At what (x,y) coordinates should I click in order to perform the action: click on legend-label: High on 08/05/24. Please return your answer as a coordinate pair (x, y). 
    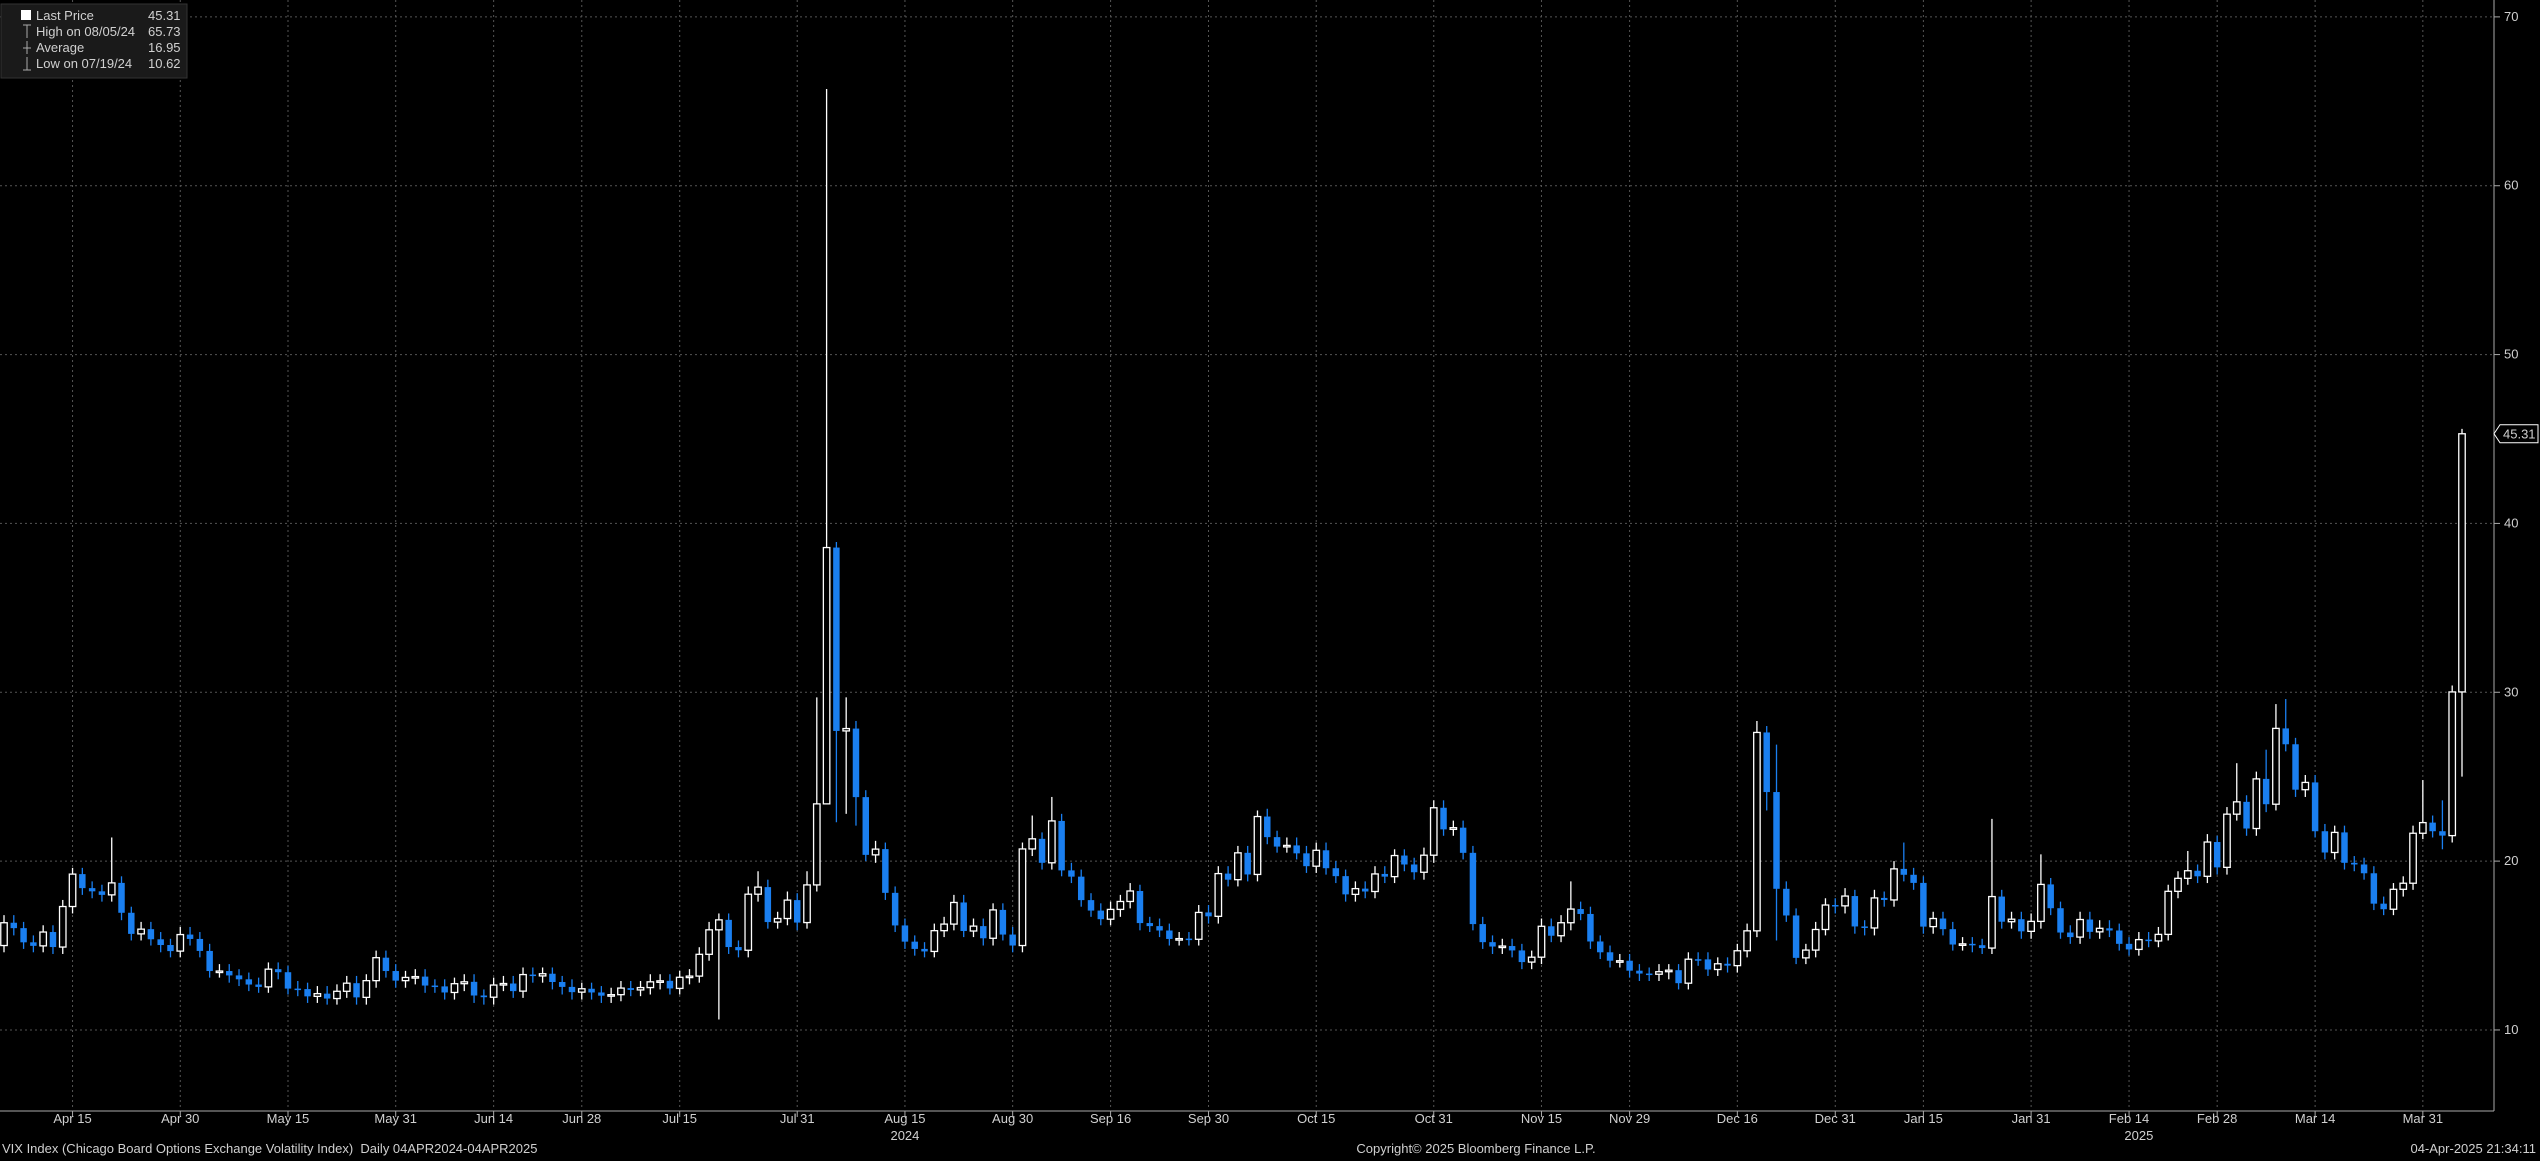
    Looking at the image, I should click on (85, 31).